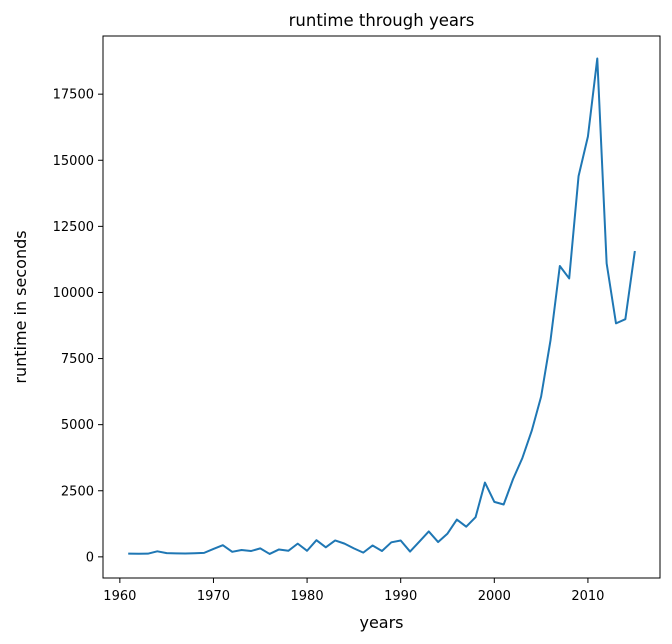 This screenshot has width=672, height=644. Describe the element at coordinates (307, 596) in the screenshot. I see `x-tick-label: 1980` at that location.